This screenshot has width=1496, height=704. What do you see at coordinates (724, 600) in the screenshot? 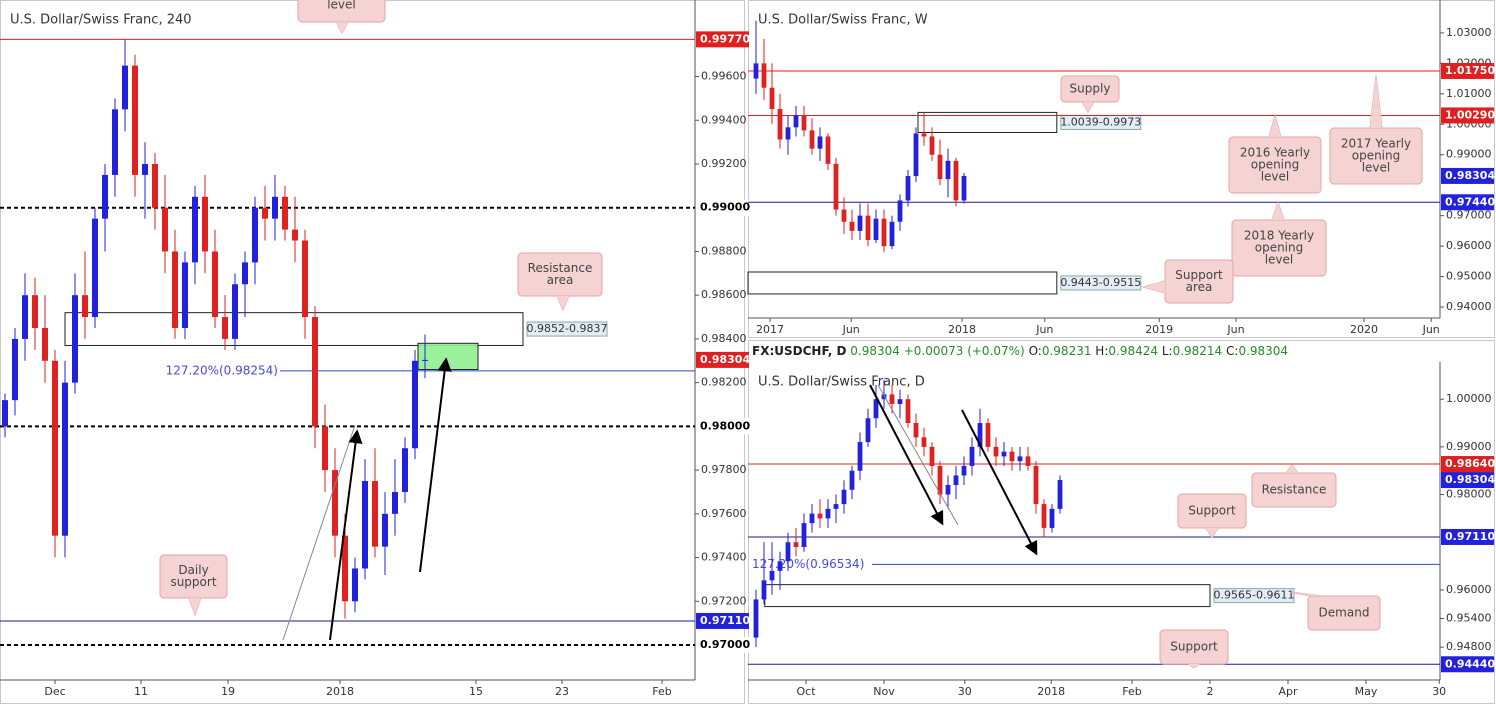
I see `y-tick-label: 0.97200` at bounding box center [724, 600].